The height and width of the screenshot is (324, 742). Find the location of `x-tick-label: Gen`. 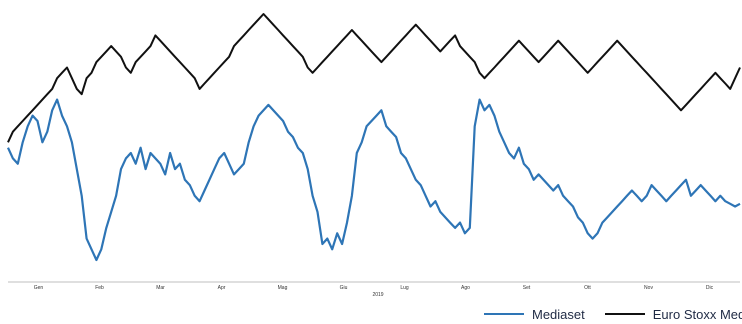

x-tick-label: Gen is located at coordinates (39, 288).